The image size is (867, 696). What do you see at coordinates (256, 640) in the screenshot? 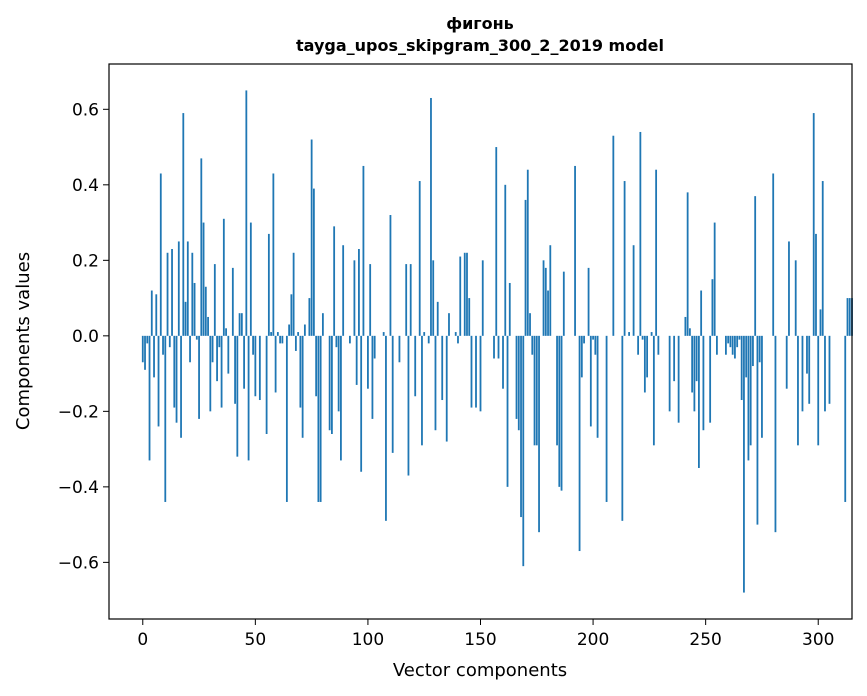
I see `x-tick-label-1: 50` at bounding box center [256, 640].